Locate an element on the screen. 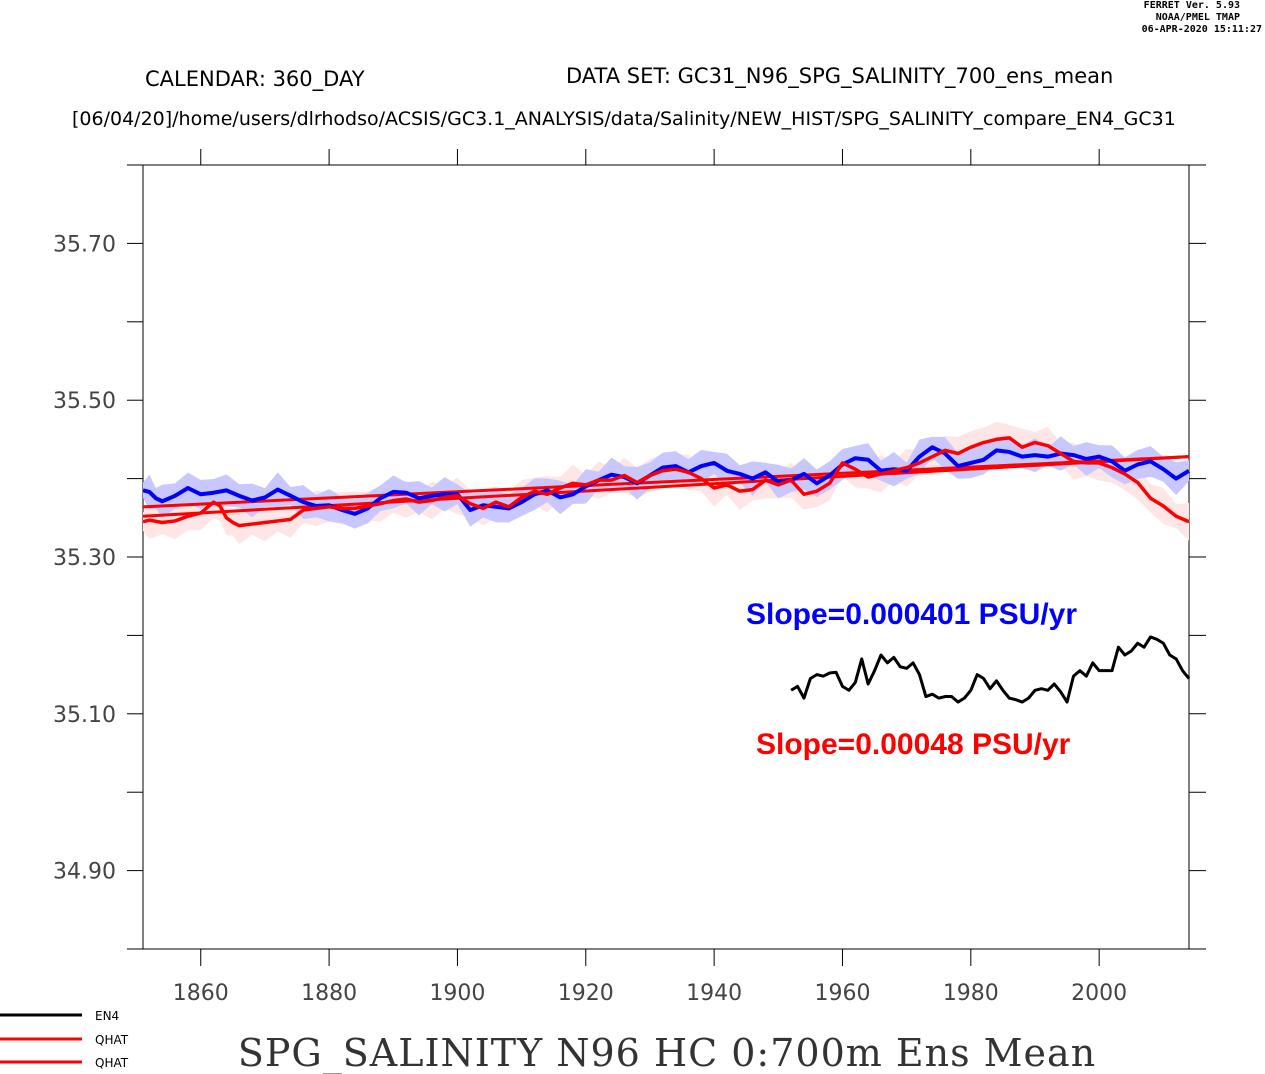 The width and height of the screenshot is (1265, 1074). x-tick-label: 1860 is located at coordinates (201, 993).